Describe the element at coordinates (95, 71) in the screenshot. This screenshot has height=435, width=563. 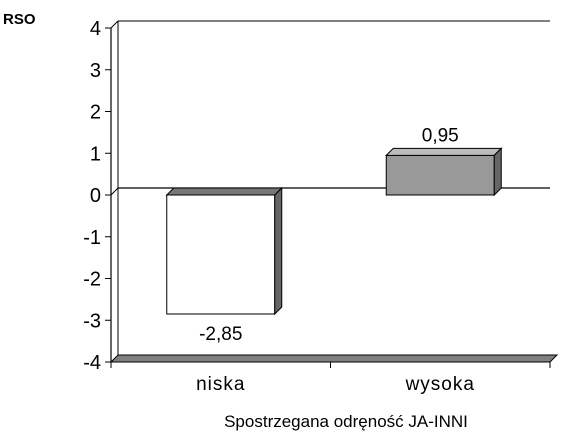
I see `y-tick-label: 3` at that location.